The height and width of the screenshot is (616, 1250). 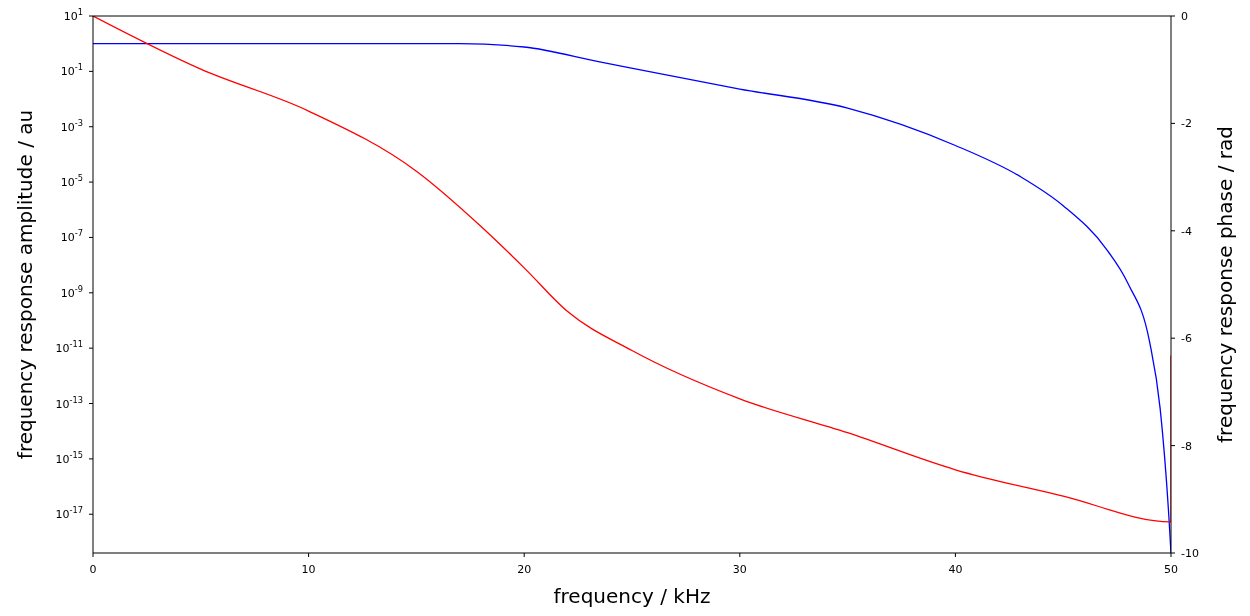 I want to click on y-tick-label: 10$^{-3}$, so click(x=71, y=125).